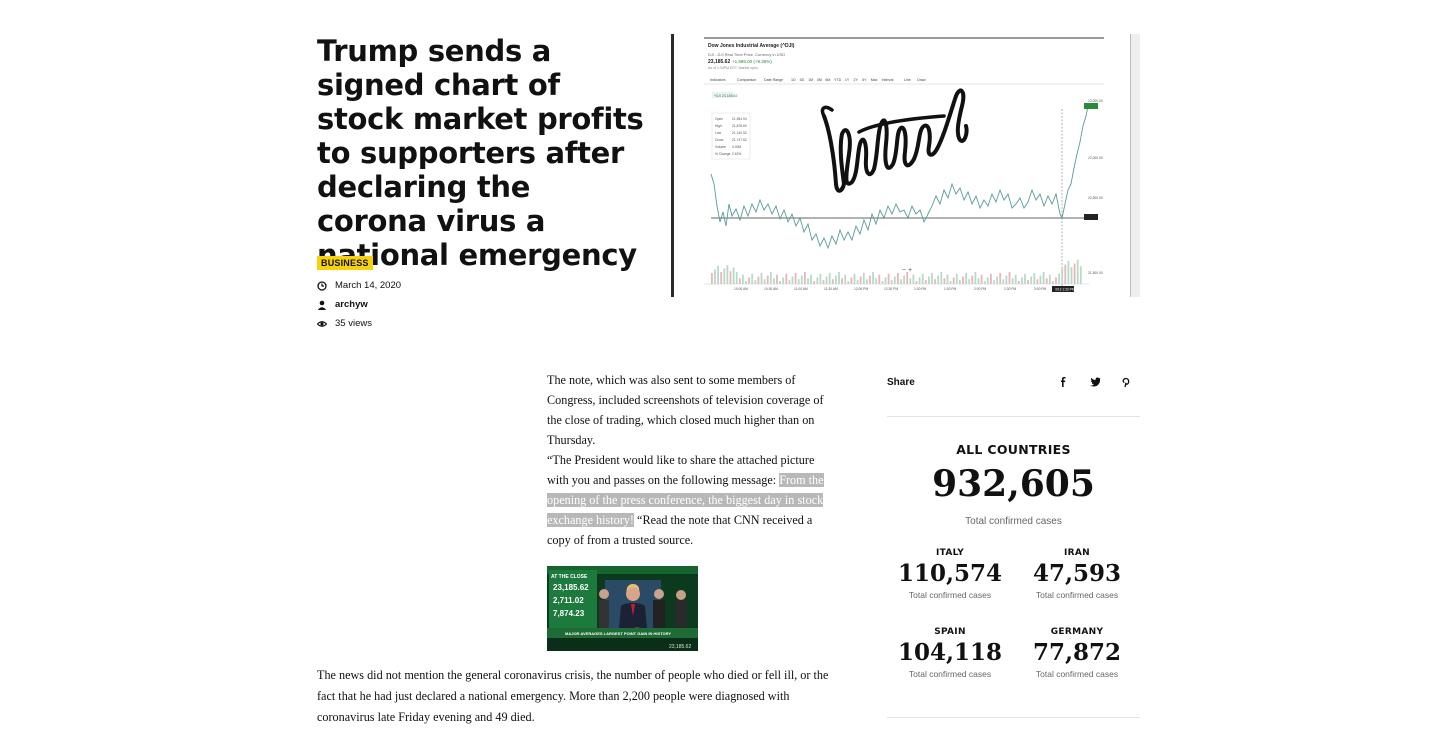 The width and height of the screenshot is (1456, 739). I want to click on article-author: archyw, so click(351, 304).